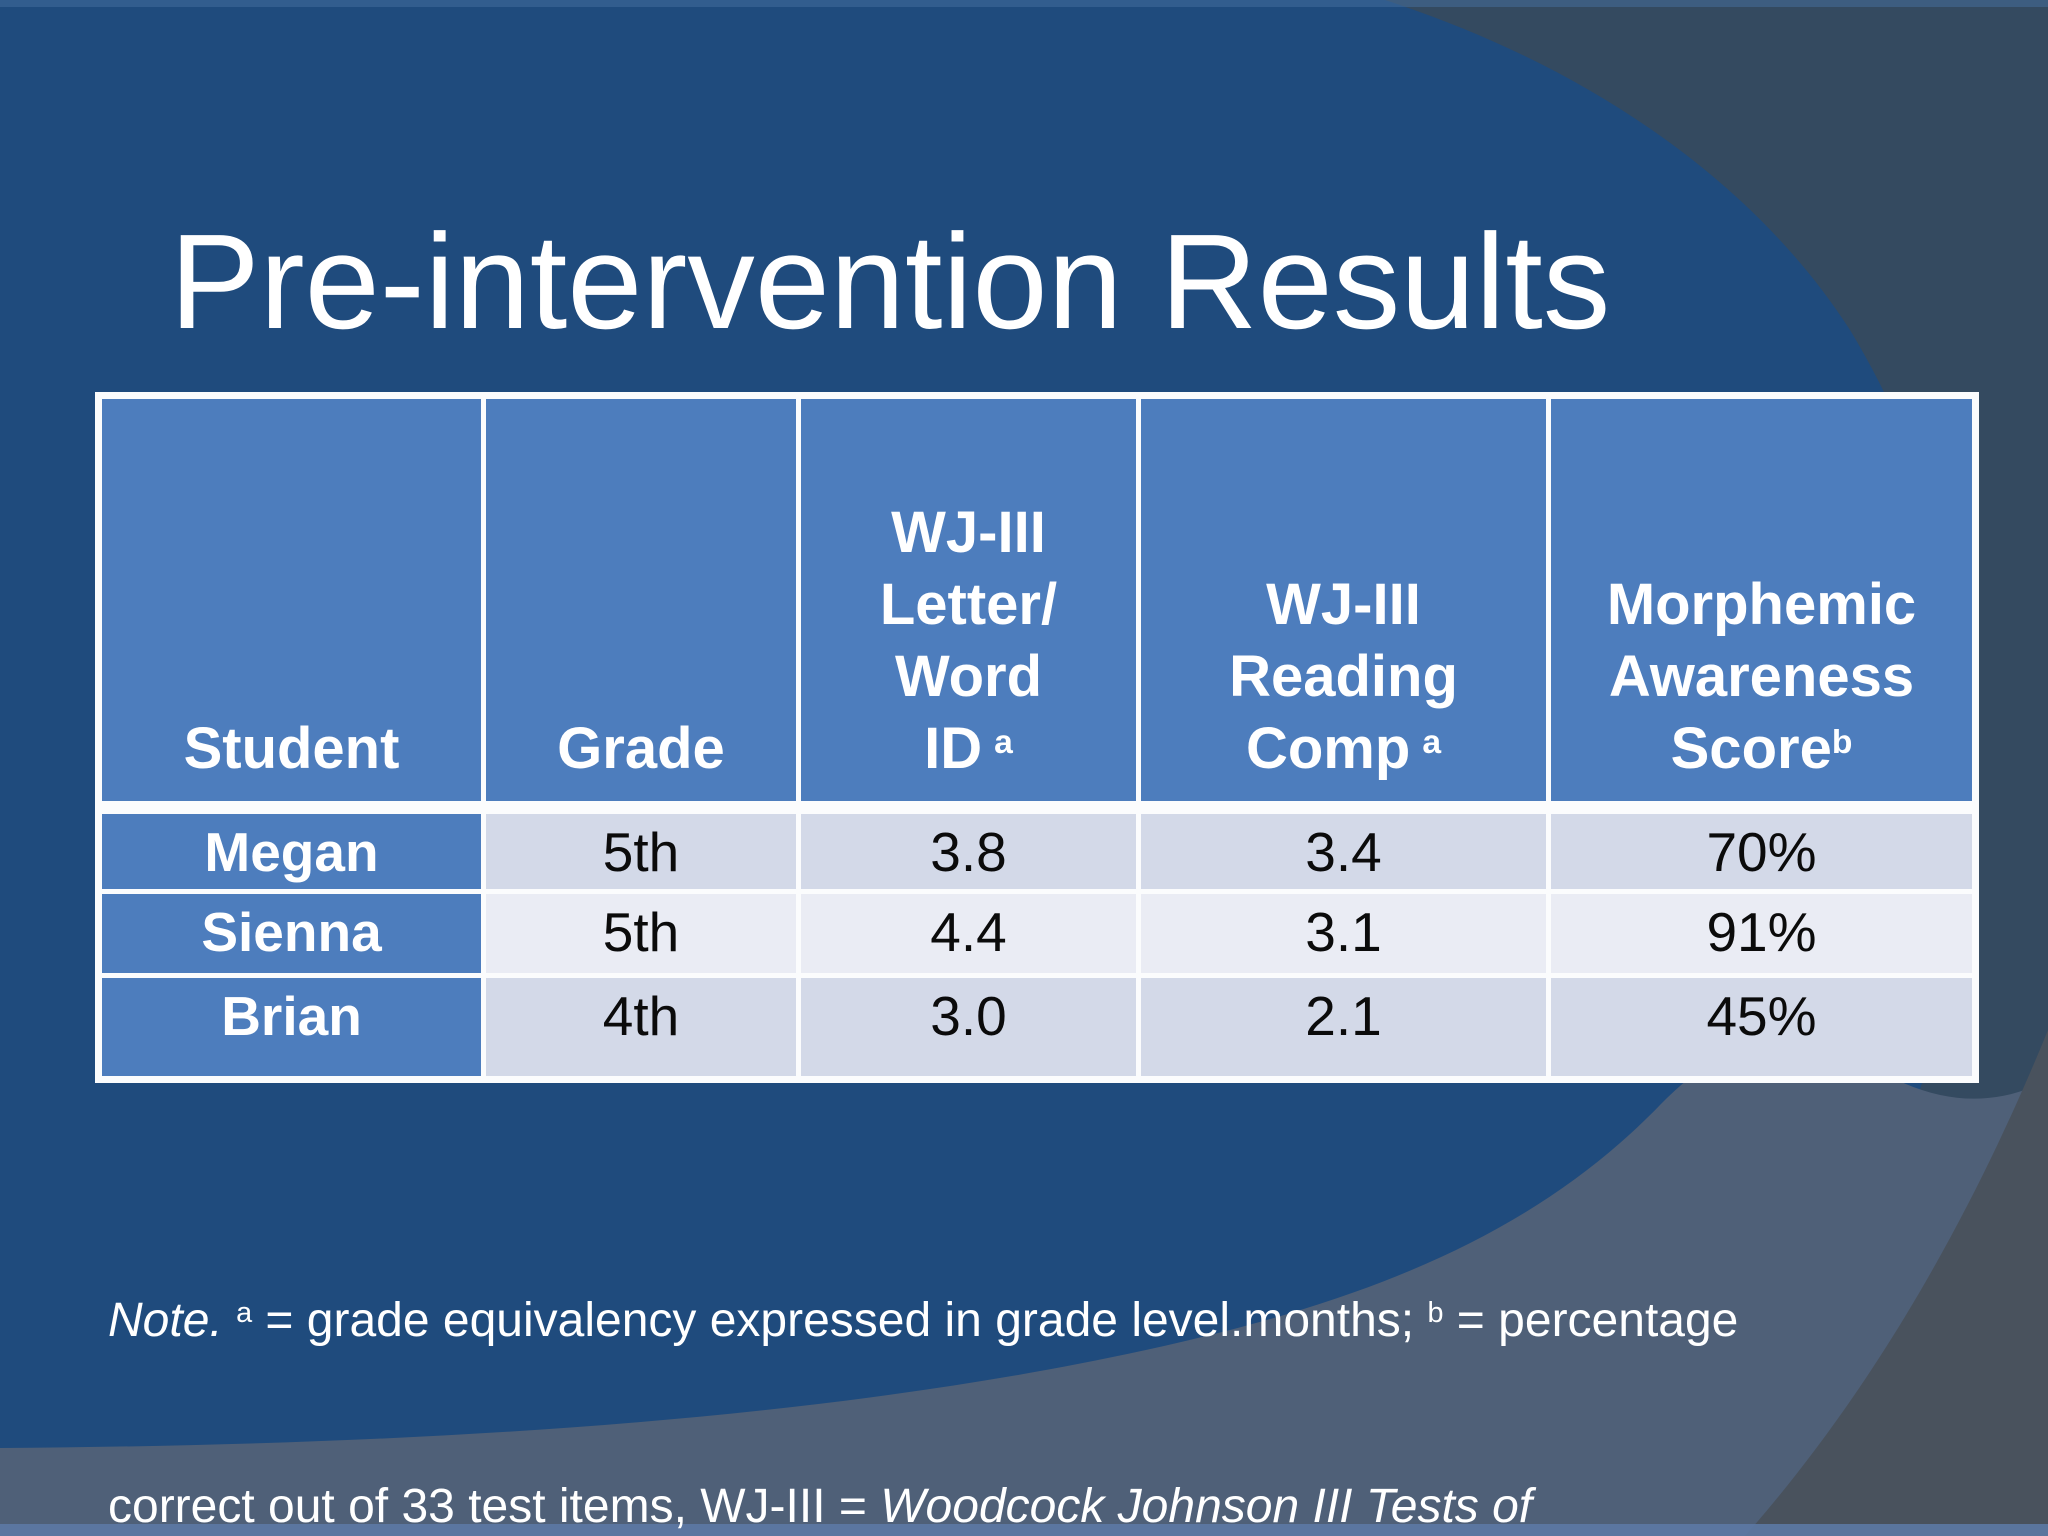 This screenshot has height=1536, width=2048. I want to click on score-cell: 70%, so click(1762, 849).